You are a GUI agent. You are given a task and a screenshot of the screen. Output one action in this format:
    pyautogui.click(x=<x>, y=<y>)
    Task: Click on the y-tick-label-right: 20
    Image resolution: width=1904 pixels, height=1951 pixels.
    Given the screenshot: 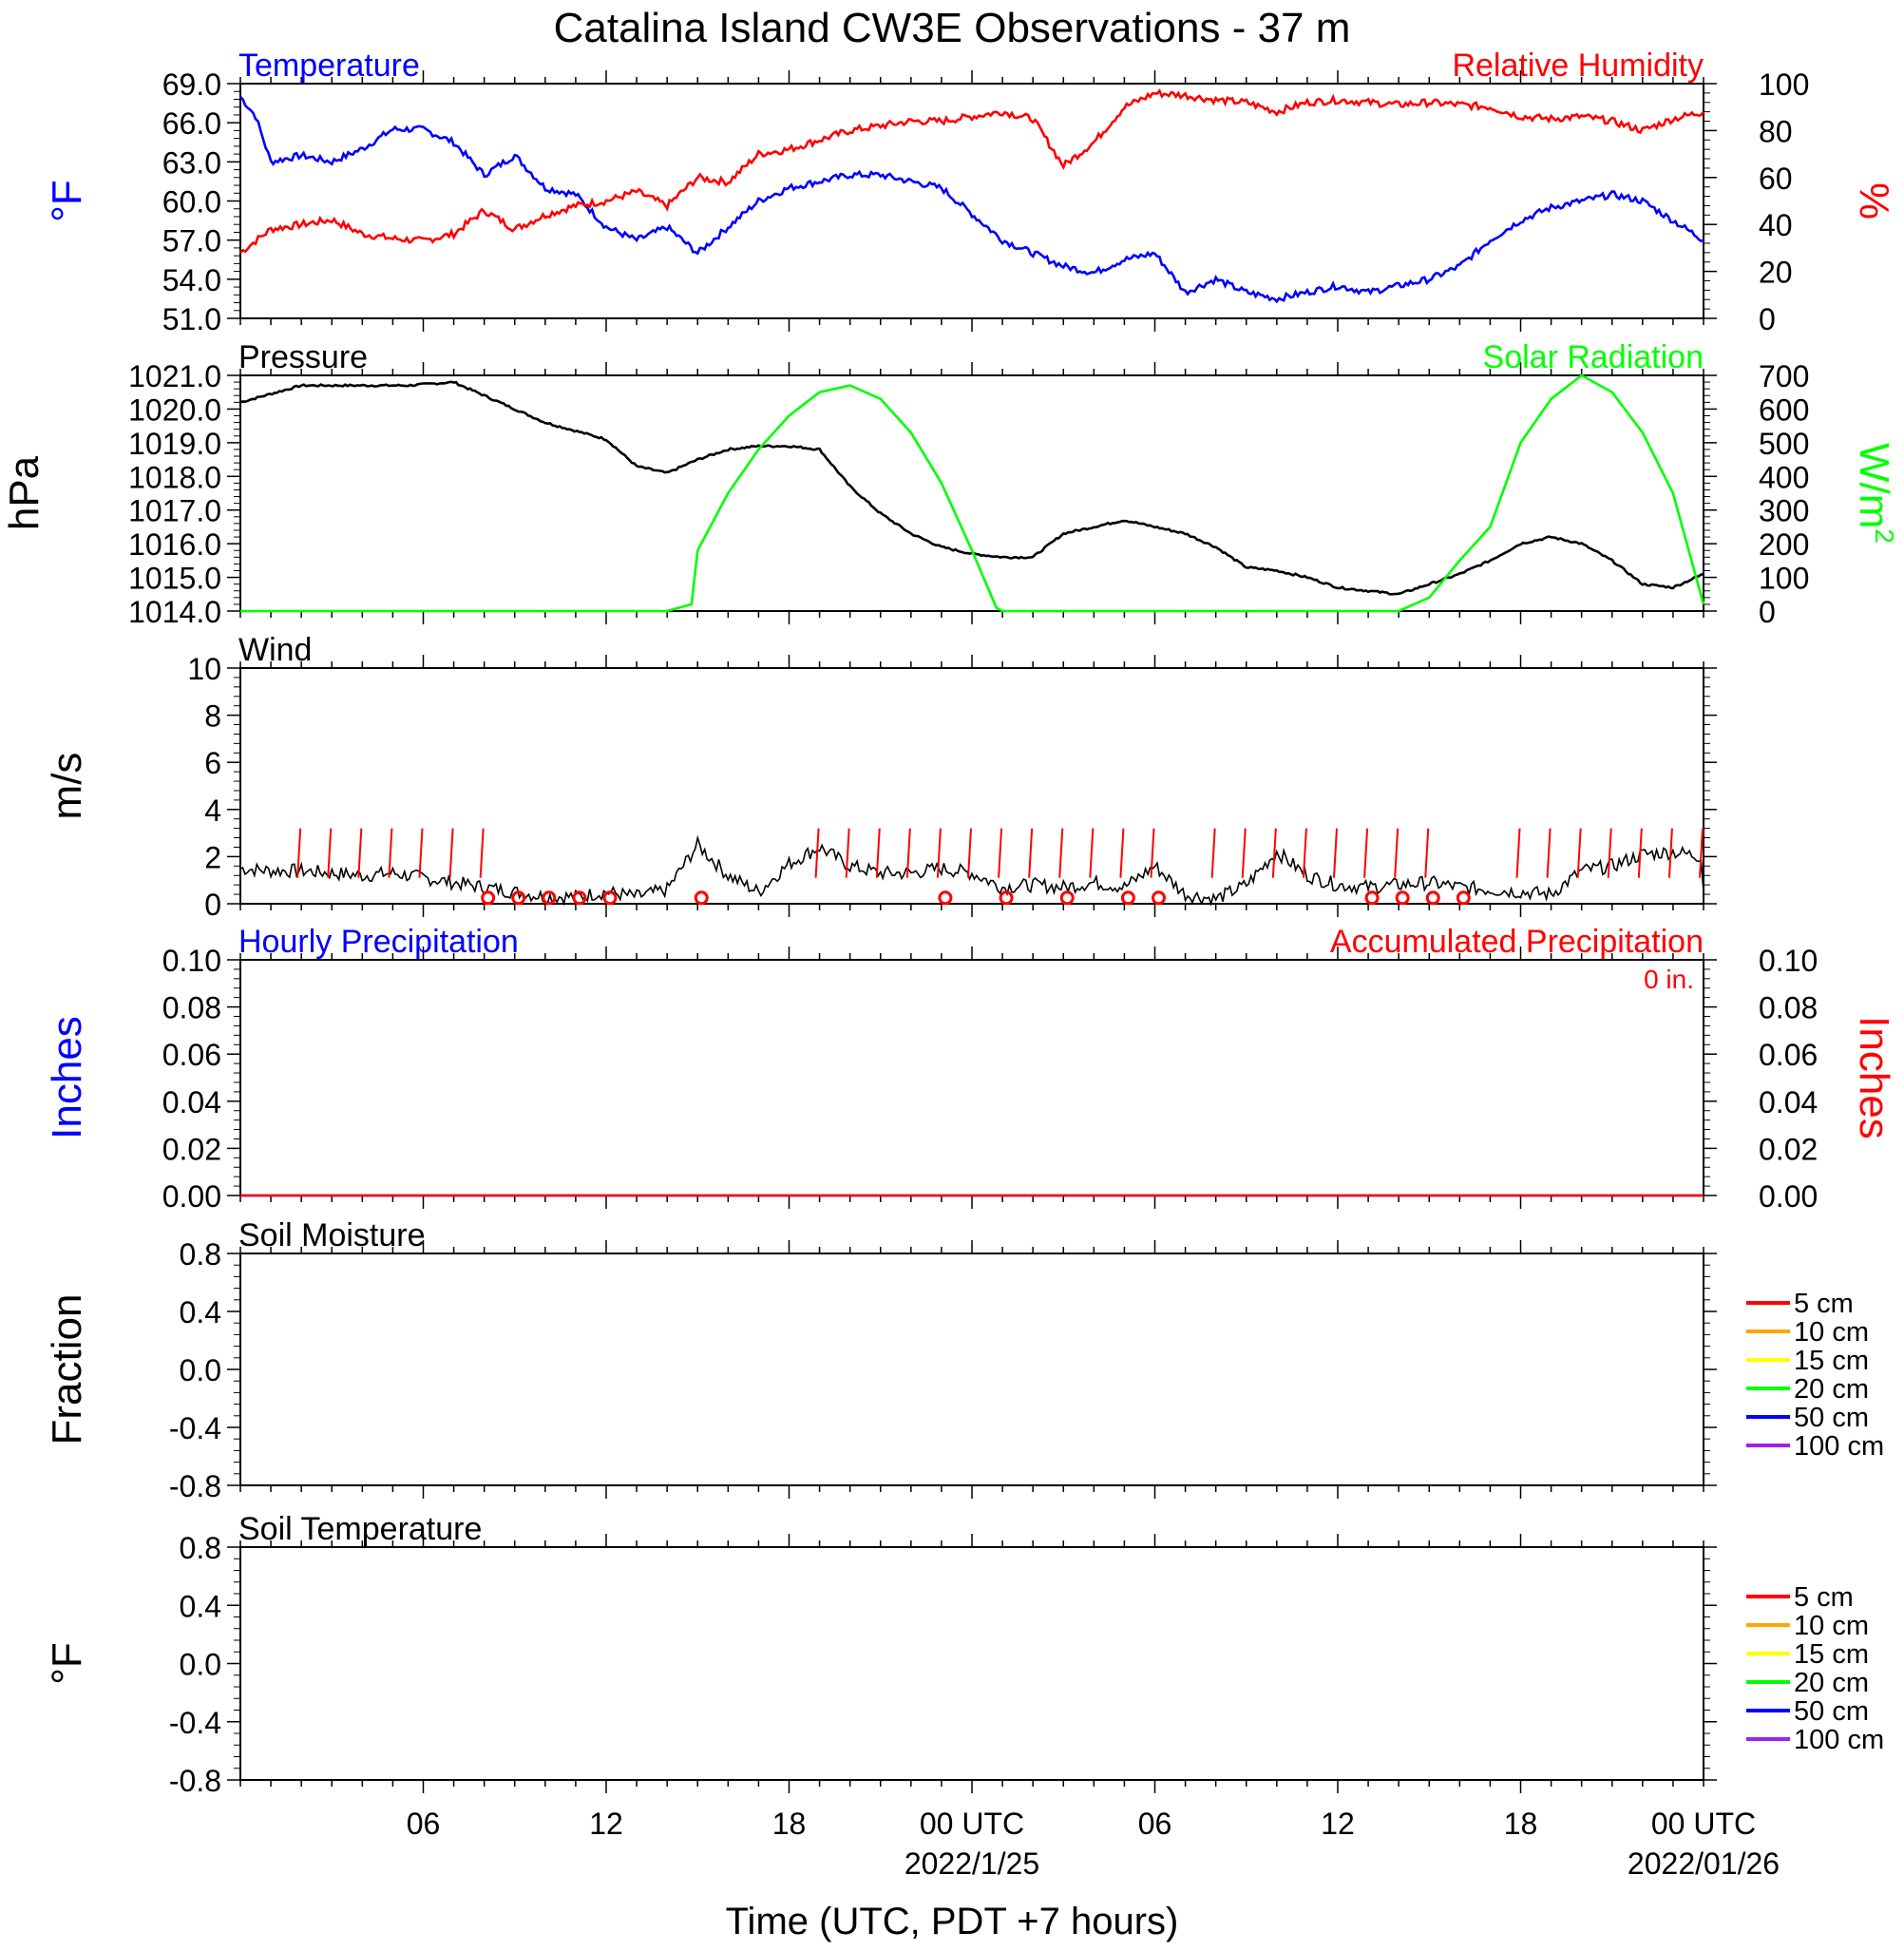 What is the action you would take?
    pyautogui.click(x=1776, y=273)
    